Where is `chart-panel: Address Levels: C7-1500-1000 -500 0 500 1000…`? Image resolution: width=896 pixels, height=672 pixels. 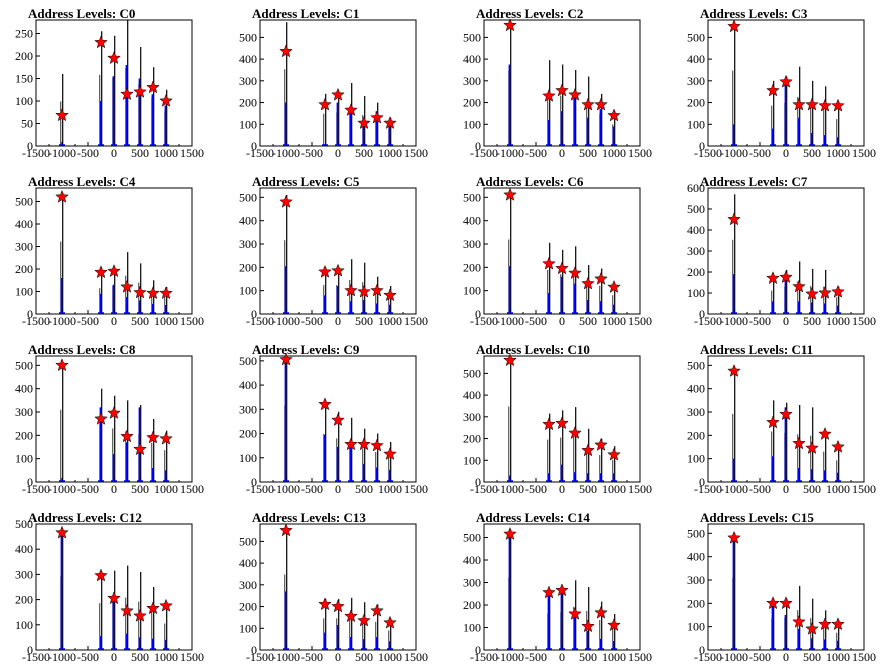 chart-panel: Address Levels: C7-1500-1000 -500 0 500 1000… is located at coordinates (781, 251).